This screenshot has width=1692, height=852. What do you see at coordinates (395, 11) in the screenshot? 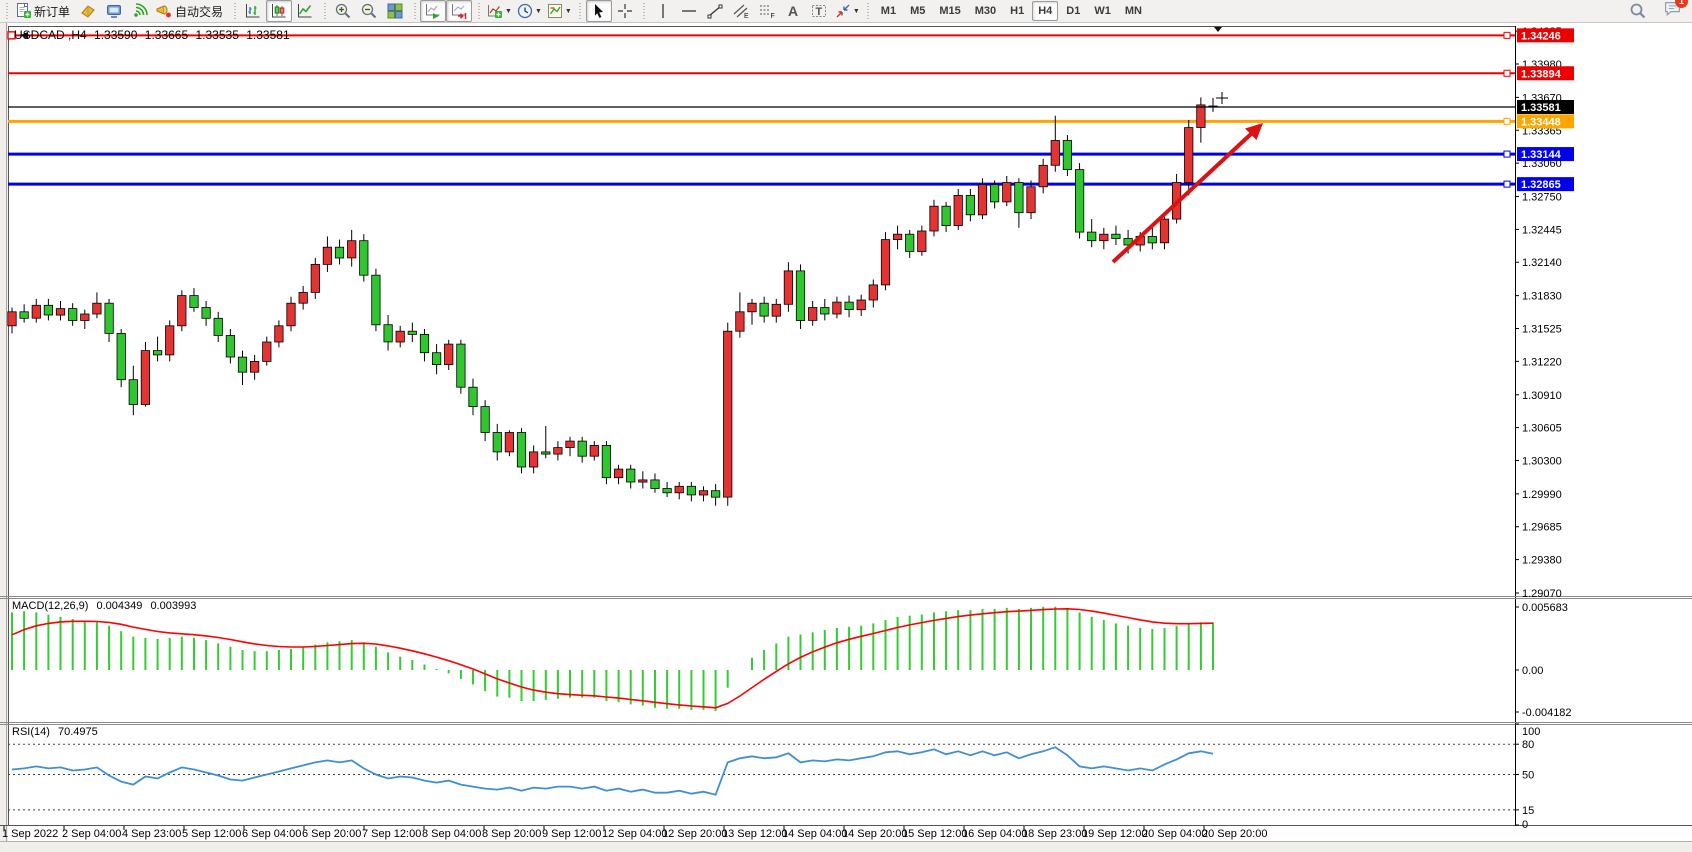
I see `tile-windows-button` at bounding box center [395, 11].